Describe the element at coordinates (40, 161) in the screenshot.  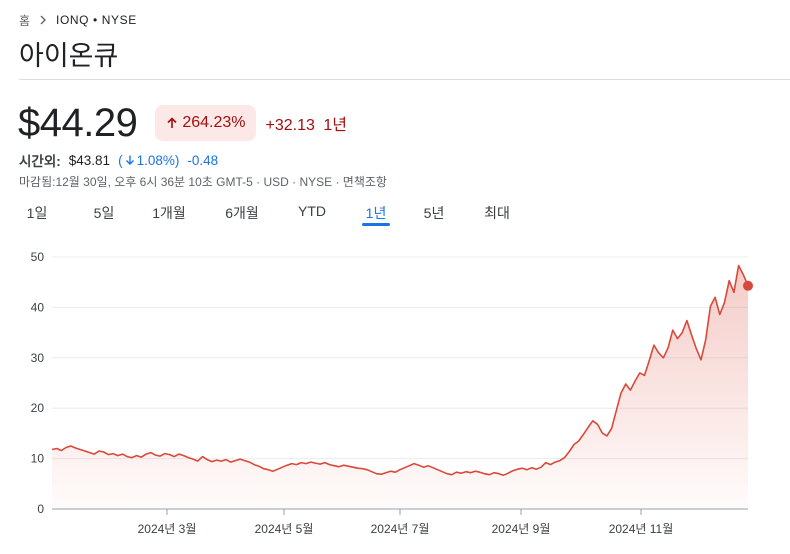
I see `after-hours-label: 시간외:` at that location.